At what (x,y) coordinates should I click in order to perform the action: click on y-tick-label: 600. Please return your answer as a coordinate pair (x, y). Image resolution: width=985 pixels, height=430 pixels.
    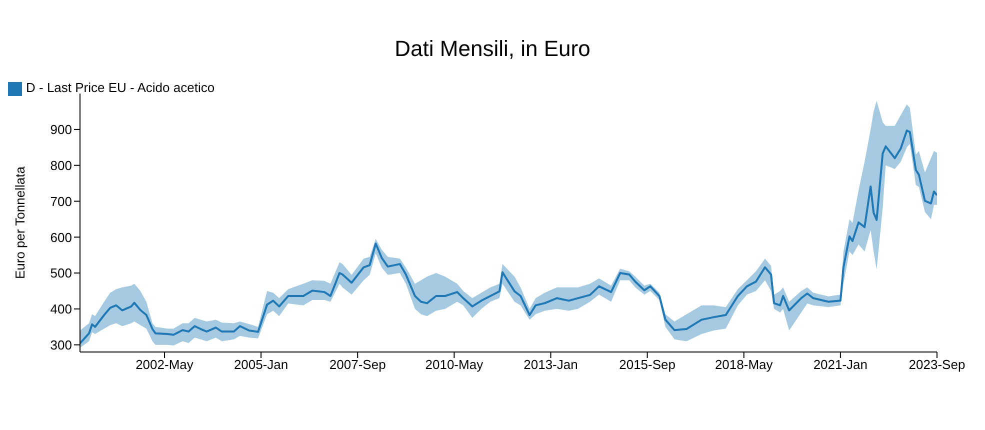
    Looking at the image, I should click on (61, 237).